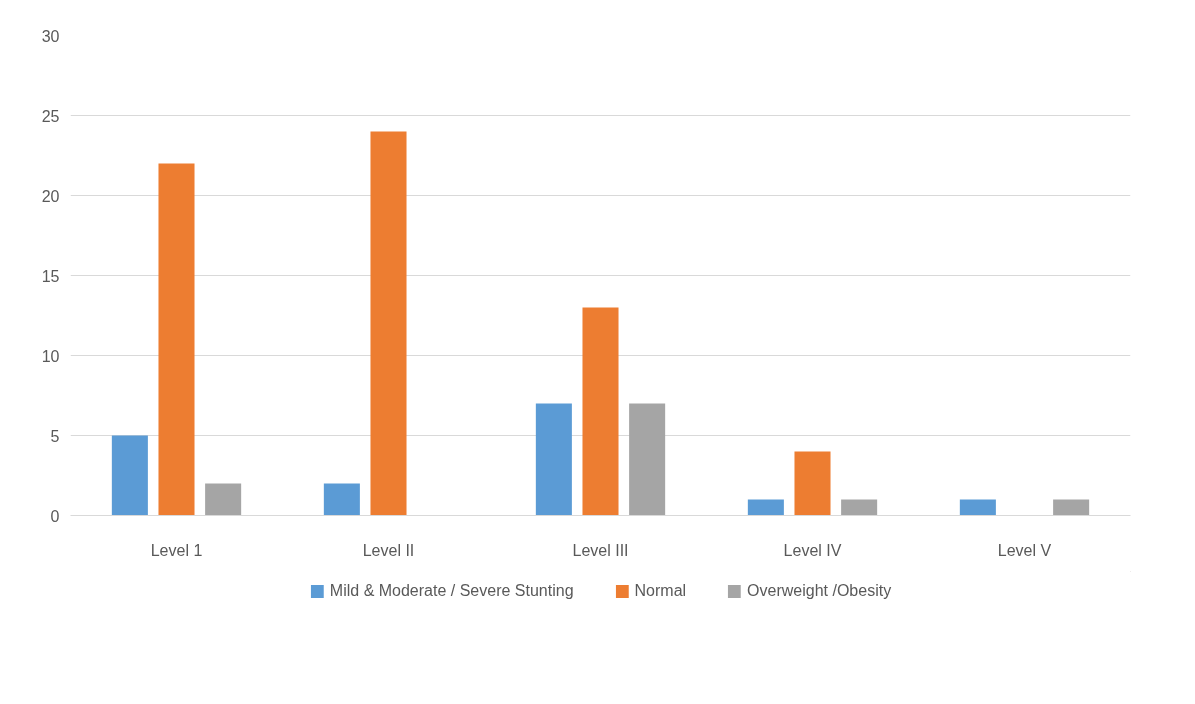  Describe the element at coordinates (1024, 550) in the screenshot. I see `x-tick-label: Level V` at that location.